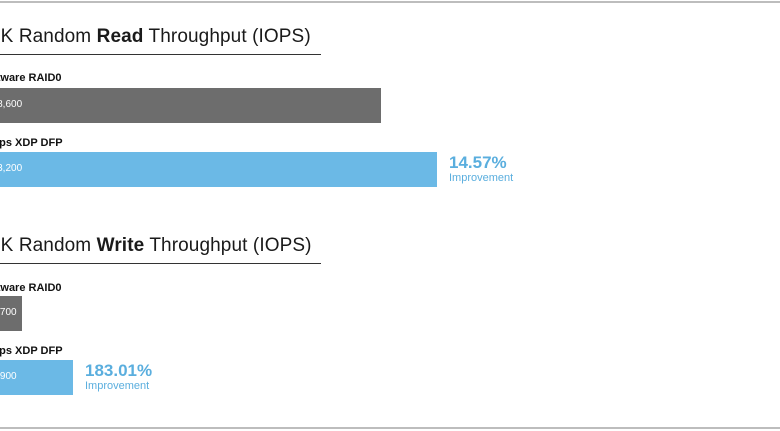 The image size is (780, 431). I want to click on chart-title-part: Read, so click(120, 36).